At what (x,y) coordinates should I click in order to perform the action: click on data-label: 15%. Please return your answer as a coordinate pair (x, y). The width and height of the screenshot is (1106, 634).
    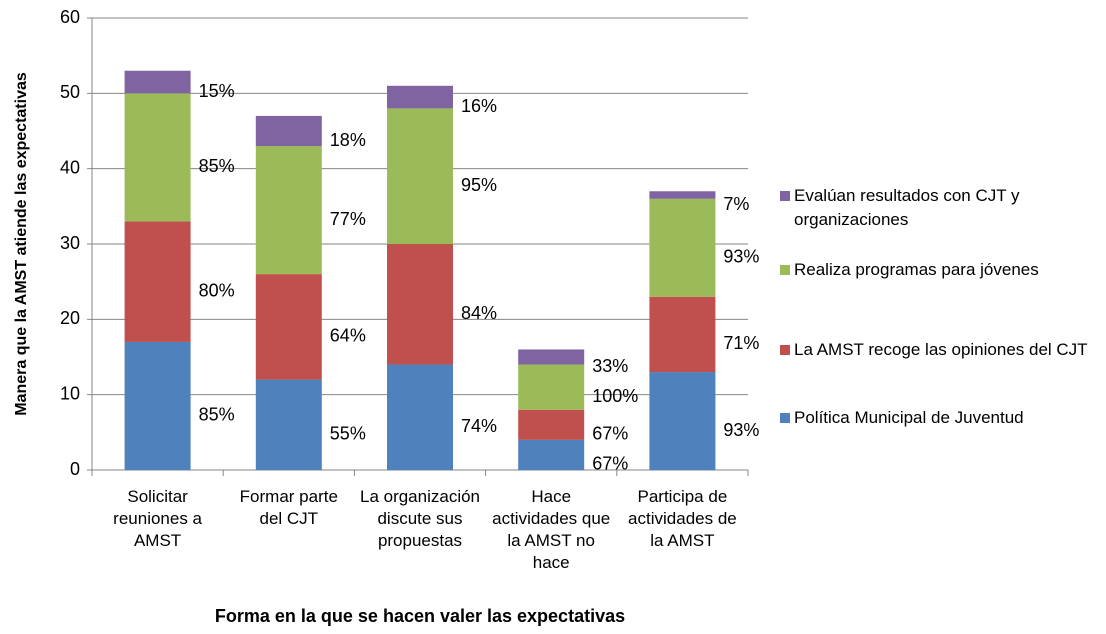
    Looking at the image, I should click on (217, 91).